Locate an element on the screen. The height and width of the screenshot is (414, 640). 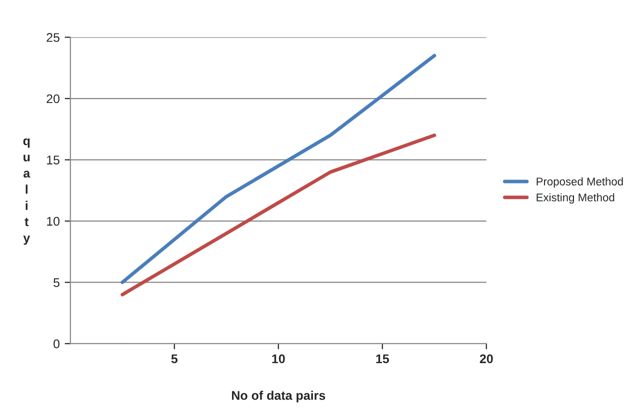
x-tick-label: 20 is located at coordinates (486, 359).